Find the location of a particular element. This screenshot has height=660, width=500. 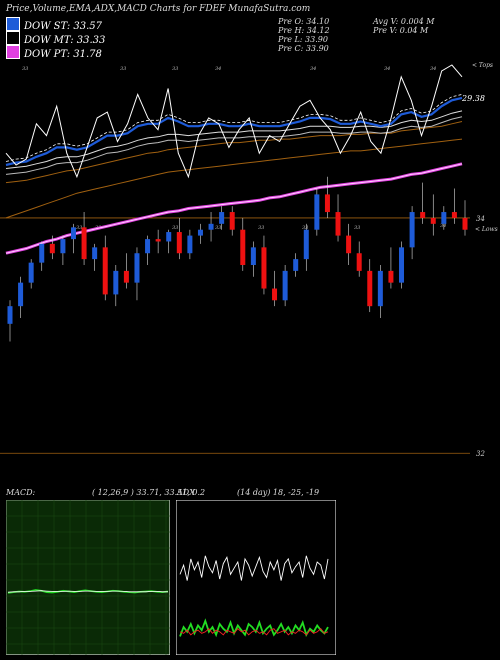

stat-pre-volume: Pre V: 0.04 M is located at coordinates (401, 30).